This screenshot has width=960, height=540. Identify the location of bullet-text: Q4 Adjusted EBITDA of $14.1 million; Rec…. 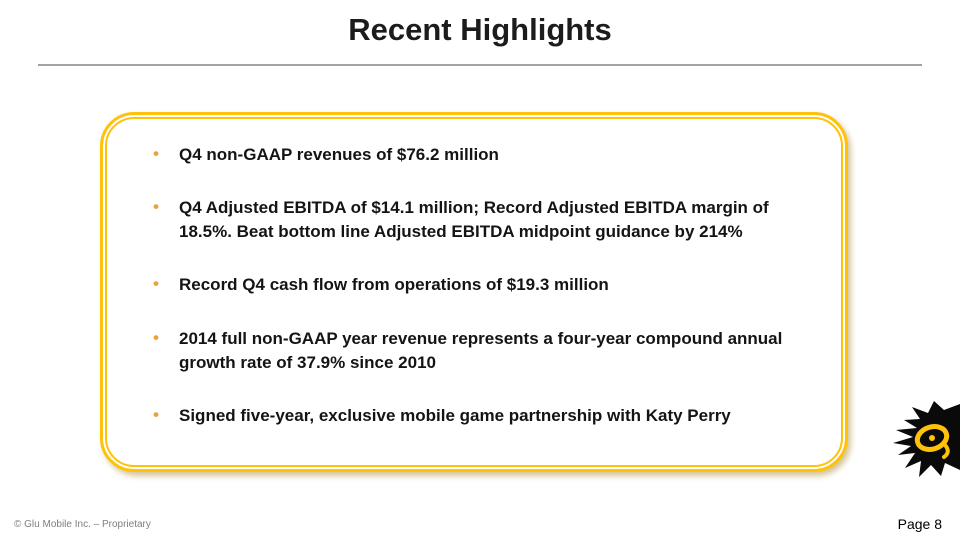
(474, 220).